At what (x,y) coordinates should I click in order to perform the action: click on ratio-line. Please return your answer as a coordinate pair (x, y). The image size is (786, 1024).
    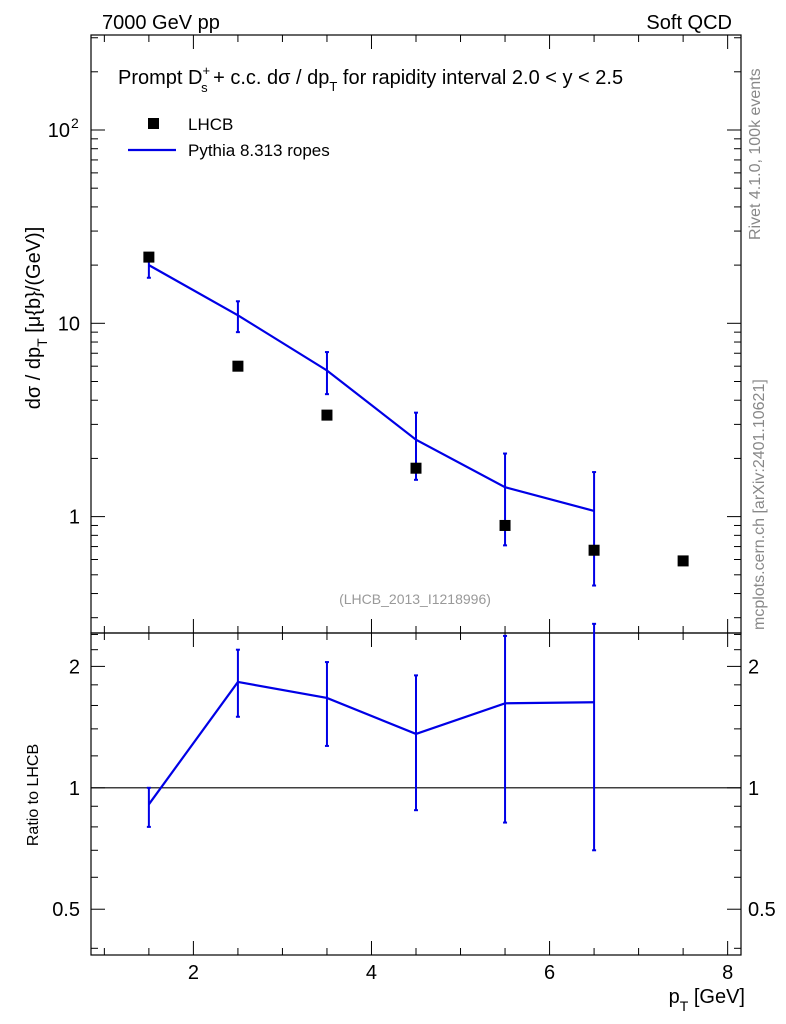
    Looking at the image, I should click on (371, 742).